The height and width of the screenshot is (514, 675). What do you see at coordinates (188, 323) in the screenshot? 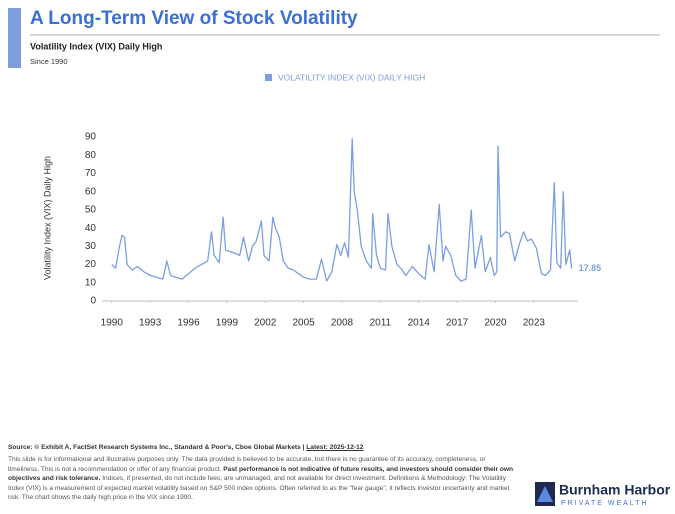
I see `x-tick-label: 1996` at bounding box center [188, 323].